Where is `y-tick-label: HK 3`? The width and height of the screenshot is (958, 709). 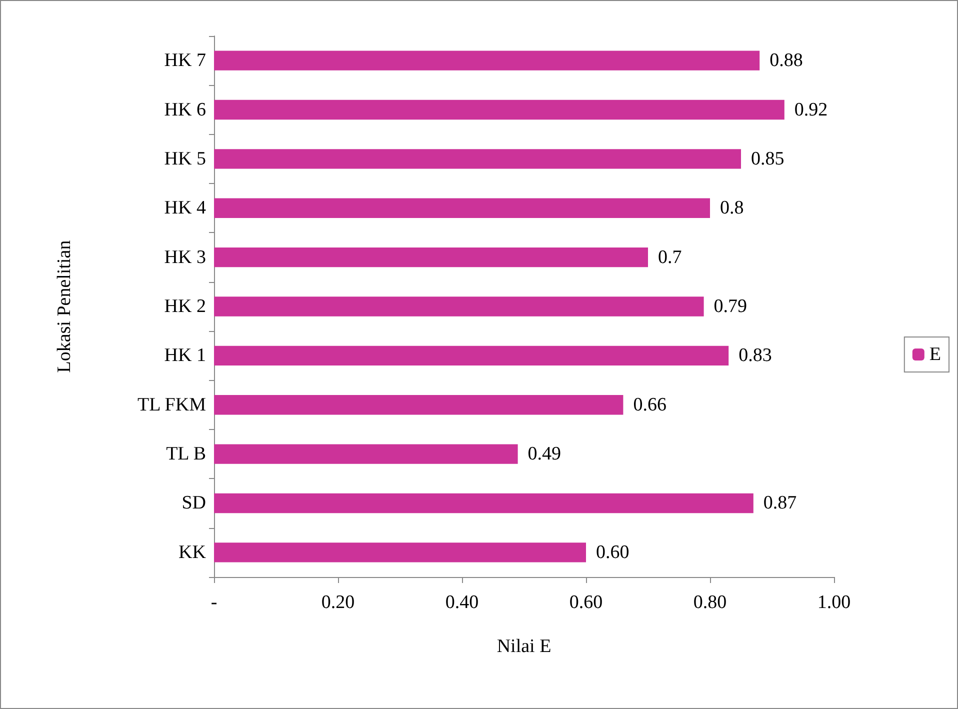 y-tick-label: HK 3 is located at coordinates (185, 257).